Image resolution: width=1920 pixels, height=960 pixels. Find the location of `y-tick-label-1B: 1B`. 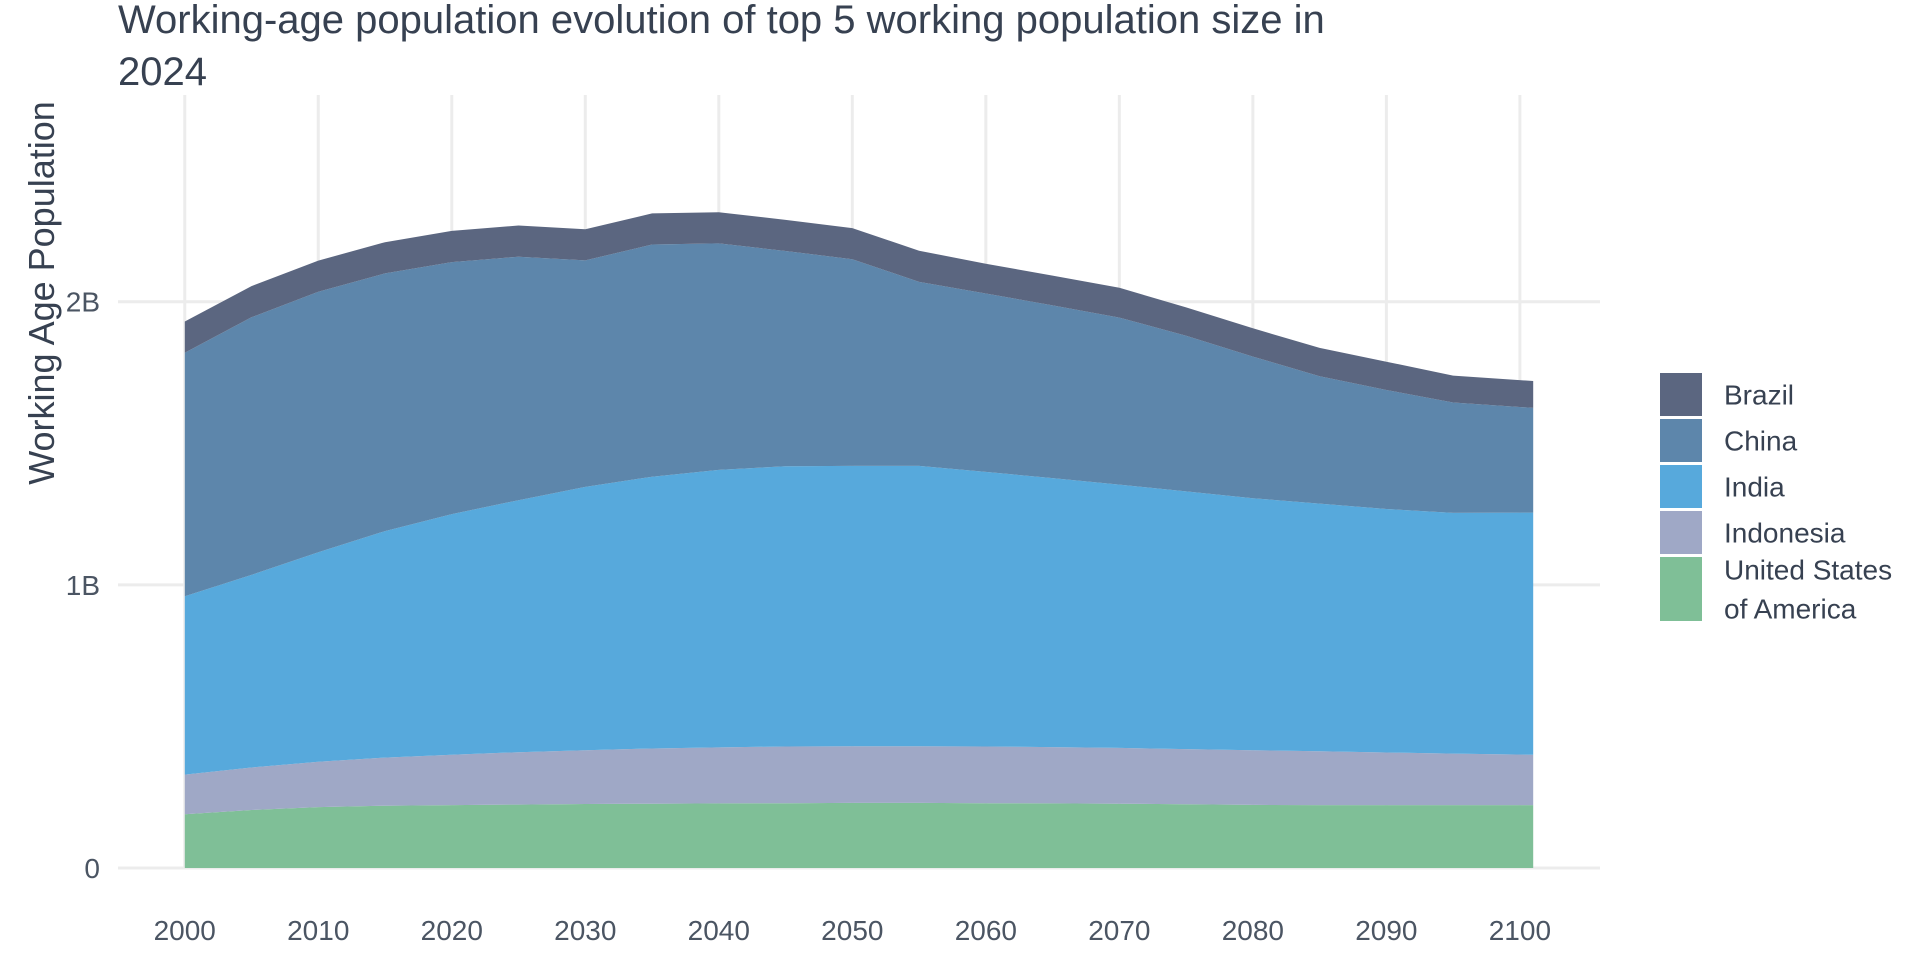

y-tick-label-1B: 1B is located at coordinates (83, 585).